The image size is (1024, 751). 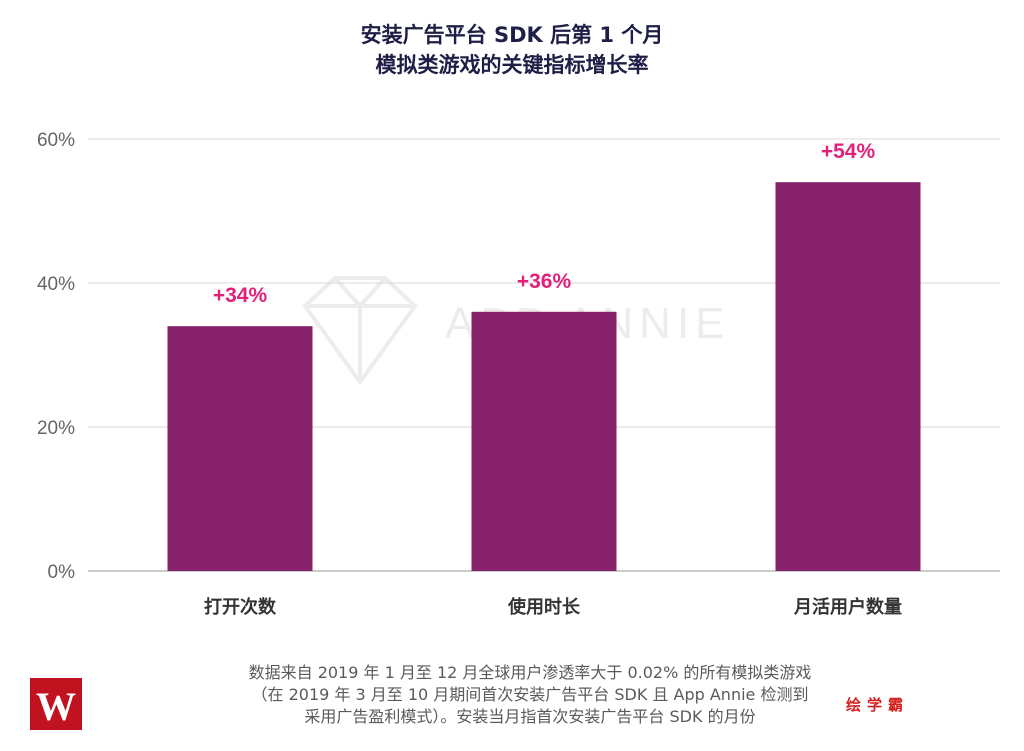 I want to click on footnote-line-3: 采用广告盈利模式）。安装当月指首次安装广告平台 SDK 的月份, so click(x=530, y=716).